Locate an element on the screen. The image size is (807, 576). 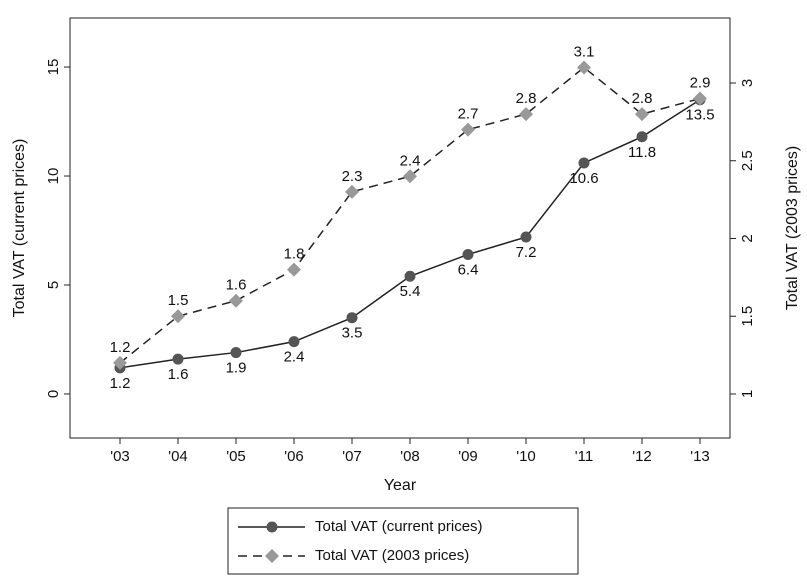
data-label: 7.2 is located at coordinates (526, 252).